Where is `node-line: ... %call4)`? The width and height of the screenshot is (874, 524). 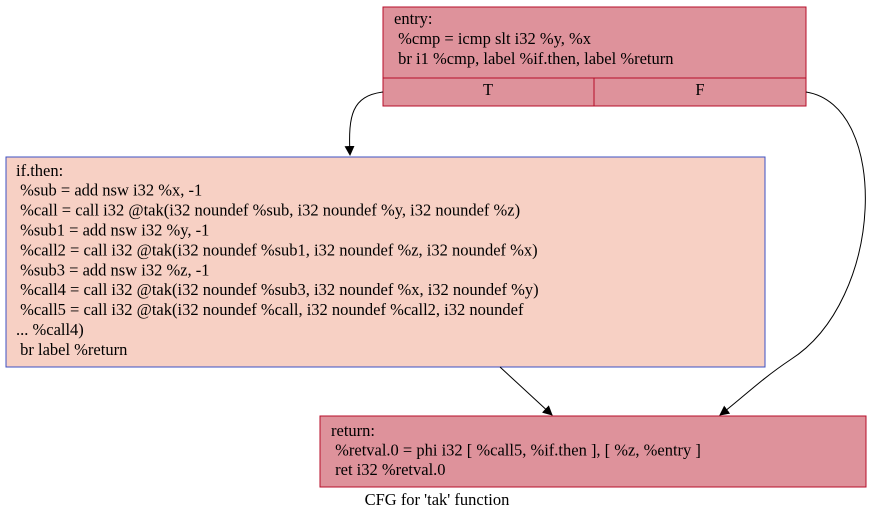
node-line: ... %call4) is located at coordinates (50, 329).